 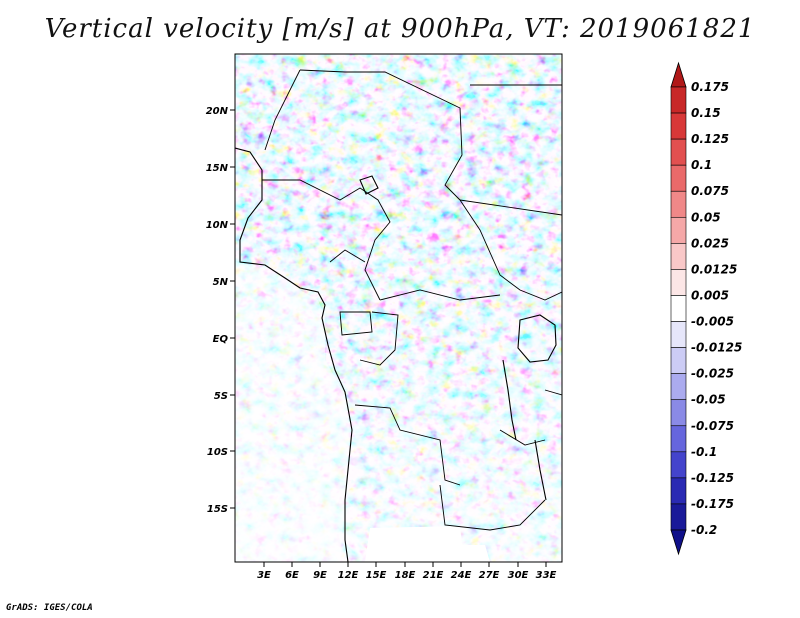 What do you see at coordinates (678, 74) in the screenshot?
I see `colorbar-top-arrow` at bounding box center [678, 74].